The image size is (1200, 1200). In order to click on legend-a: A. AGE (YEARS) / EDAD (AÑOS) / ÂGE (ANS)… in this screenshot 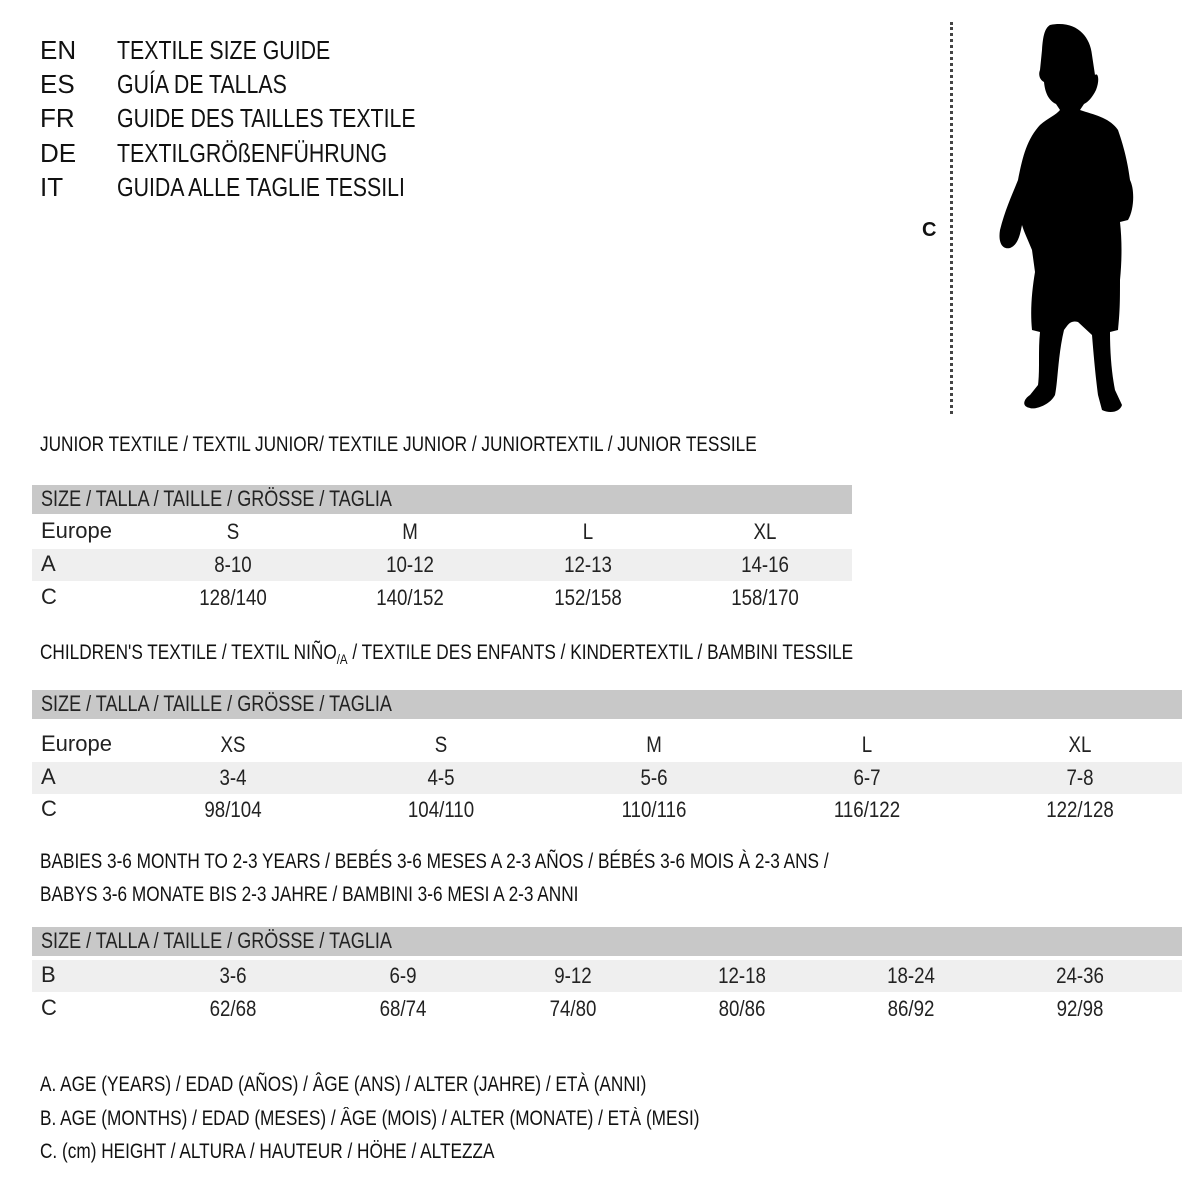, I will do `click(343, 1084)`.